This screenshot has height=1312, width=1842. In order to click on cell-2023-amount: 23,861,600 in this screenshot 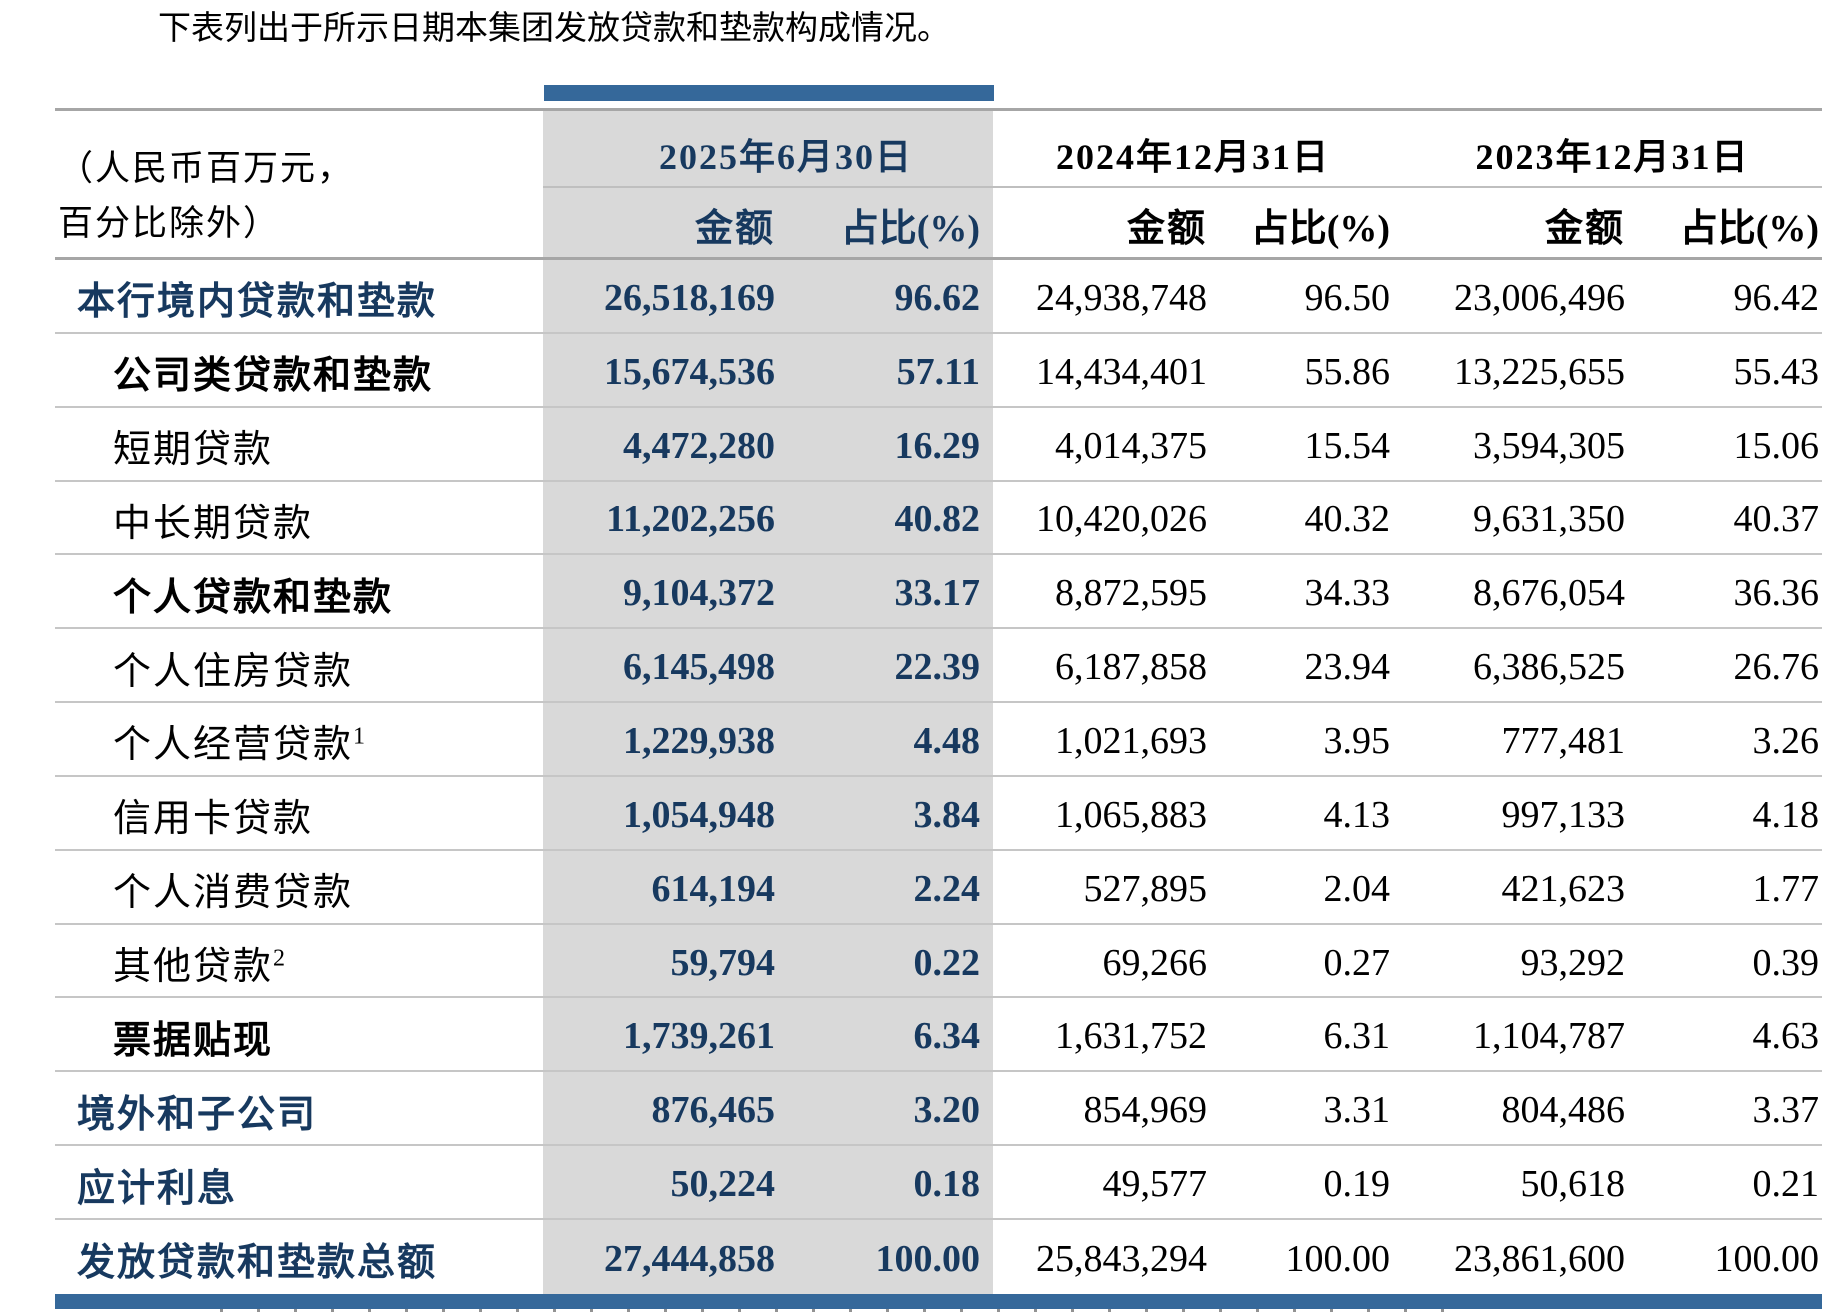, I will do `click(1539, 1258)`.